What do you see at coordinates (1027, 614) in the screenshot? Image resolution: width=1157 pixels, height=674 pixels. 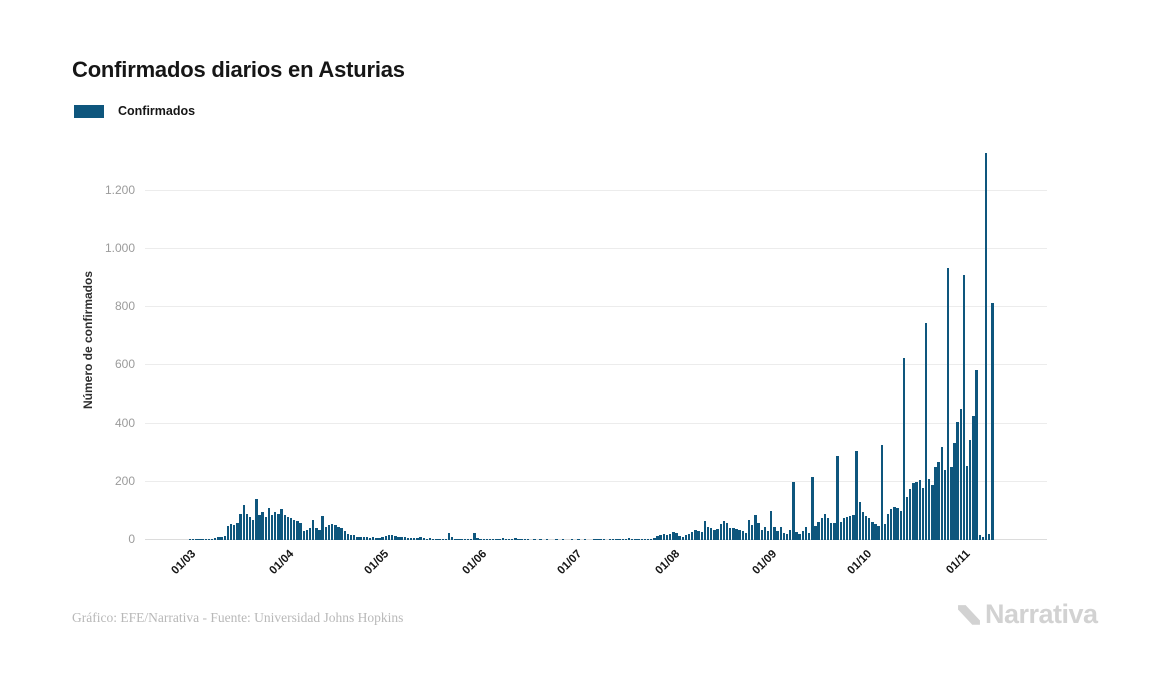 I see `narrativa-logo: Narrativa` at bounding box center [1027, 614].